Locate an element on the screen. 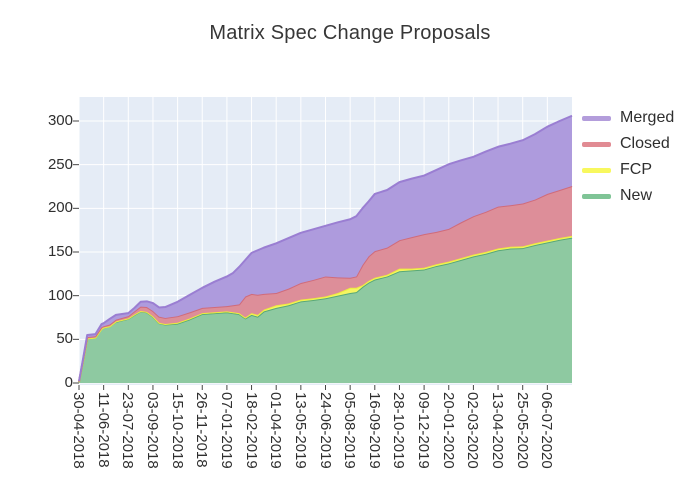  x-tick-label: 25-05-2020 is located at coordinates (522, 430).